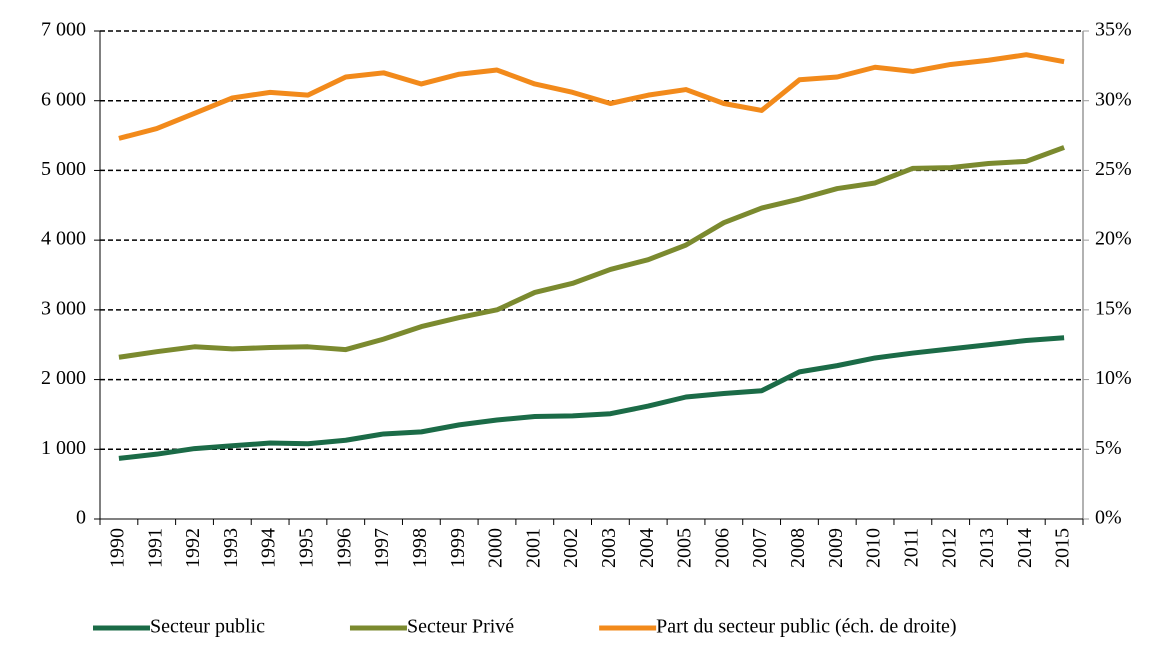 Image resolution: width=1160 pixels, height=648 pixels. Describe the element at coordinates (1113, 378) in the screenshot. I see `y2-tick-label: 10%` at that location.